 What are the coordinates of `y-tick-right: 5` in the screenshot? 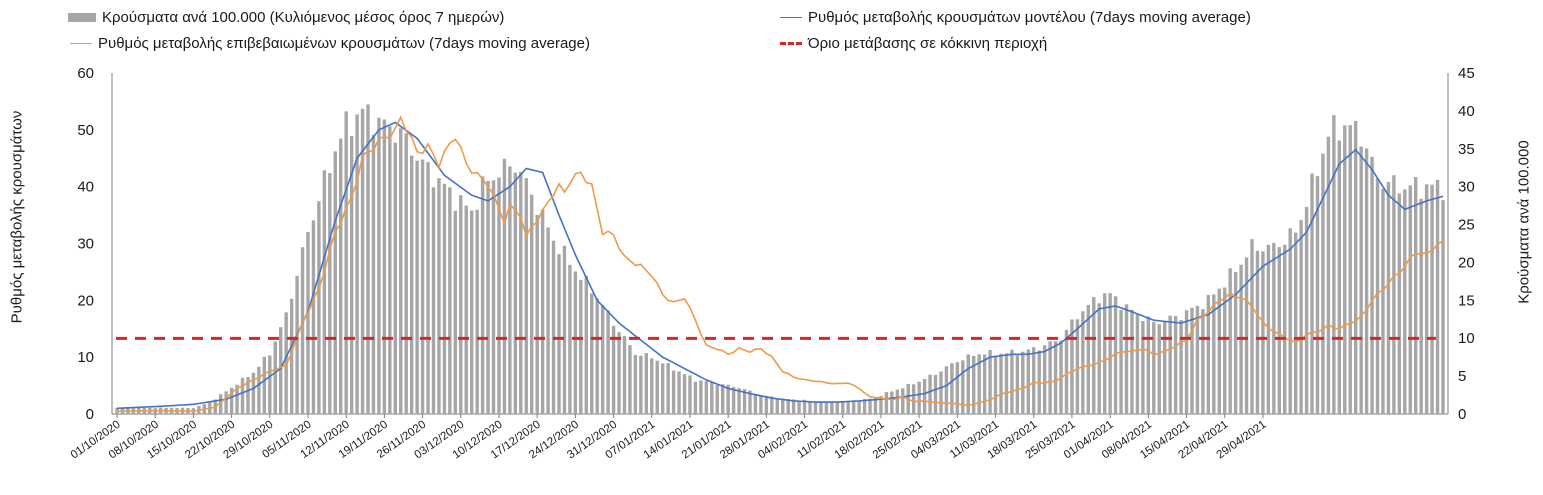 It's located at (1462, 376).